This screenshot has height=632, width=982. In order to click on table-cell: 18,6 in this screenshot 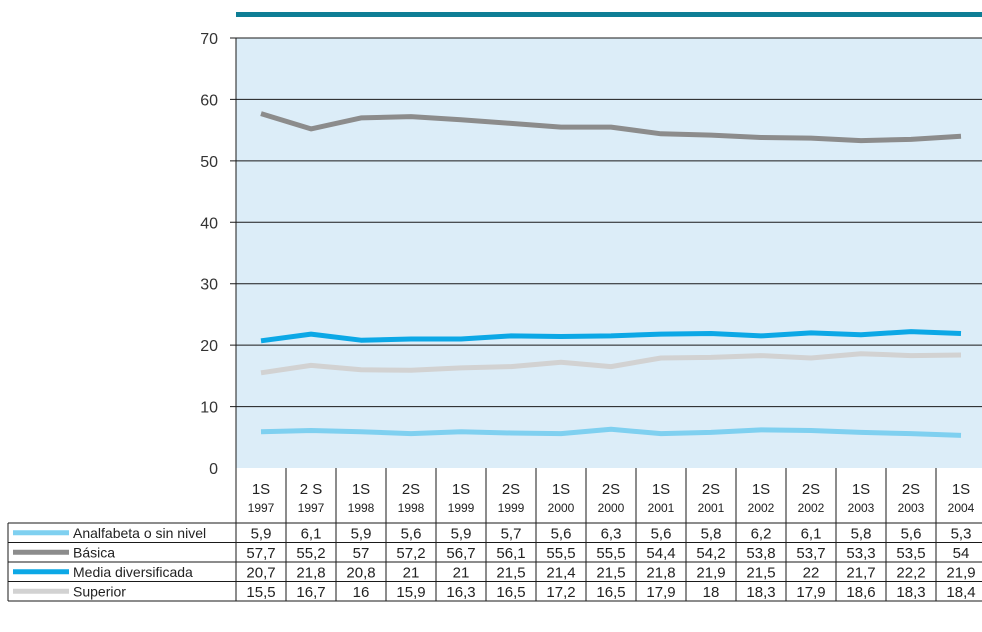, I will do `click(860, 592)`.